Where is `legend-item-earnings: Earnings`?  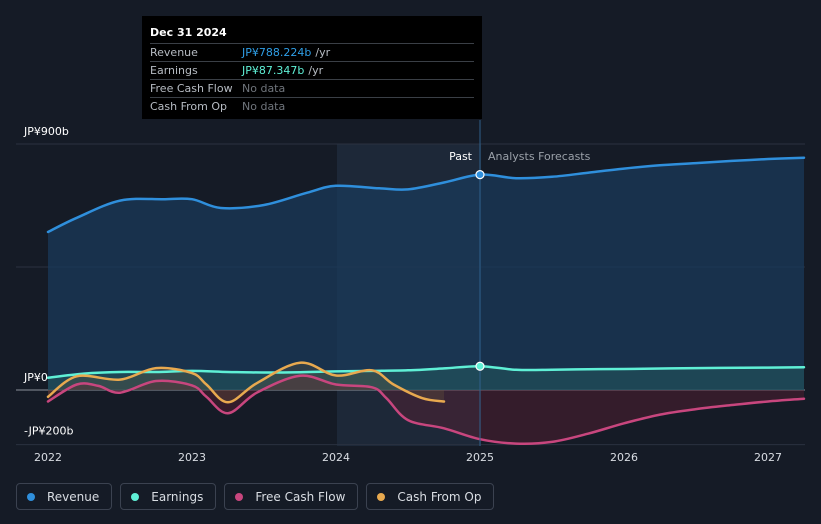 legend-item-earnings: Earnings is located at coordinates (168, 496).